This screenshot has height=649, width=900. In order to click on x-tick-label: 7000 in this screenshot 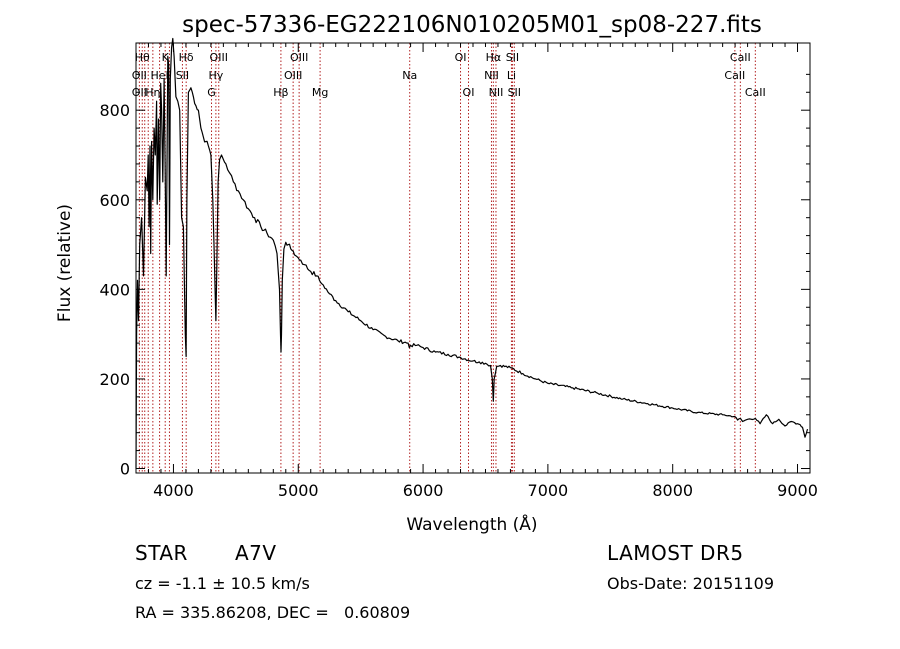, I will do `click(548, 490)`.